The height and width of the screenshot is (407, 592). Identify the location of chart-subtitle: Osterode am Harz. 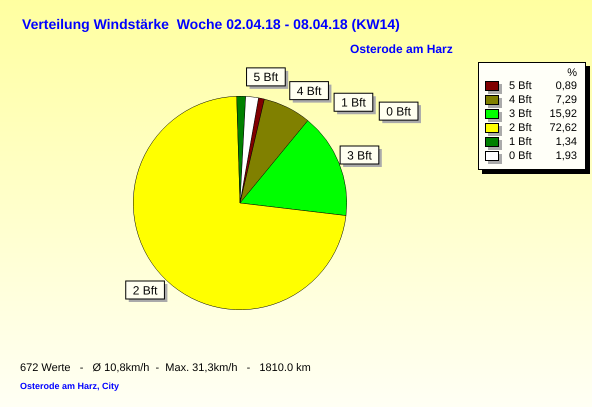
(401, 49).